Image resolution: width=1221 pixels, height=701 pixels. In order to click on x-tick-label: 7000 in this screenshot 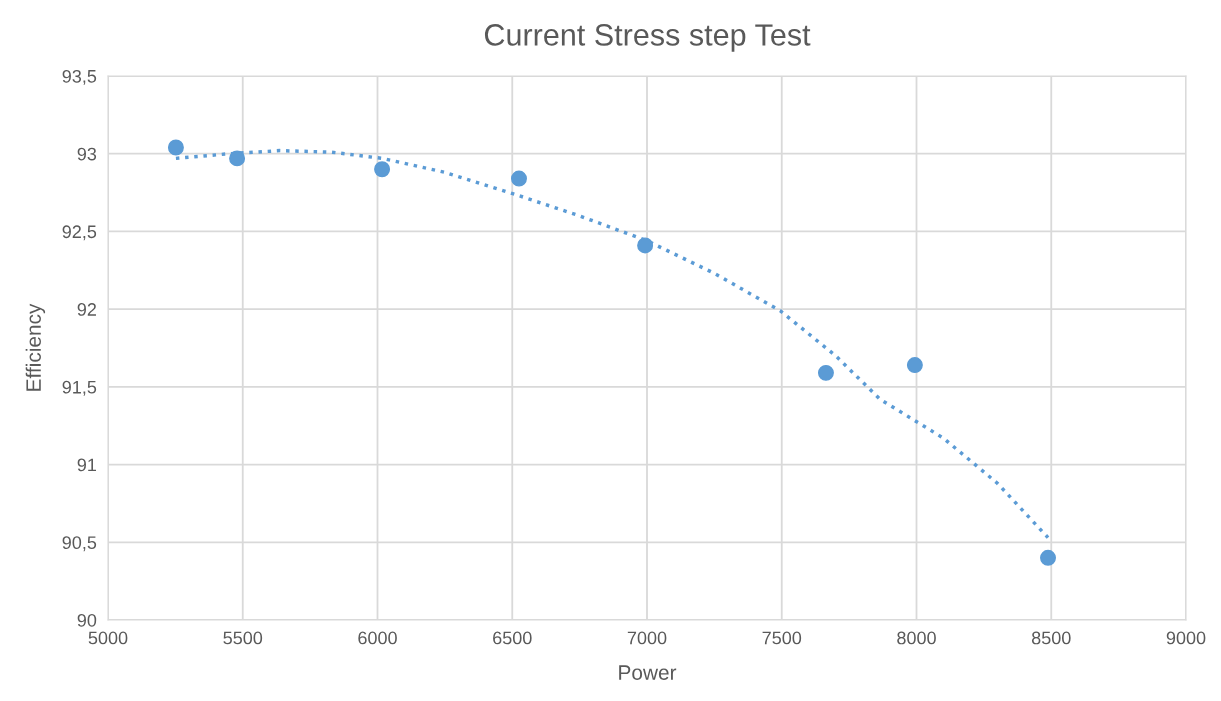, I will do `click(647, 638)`.